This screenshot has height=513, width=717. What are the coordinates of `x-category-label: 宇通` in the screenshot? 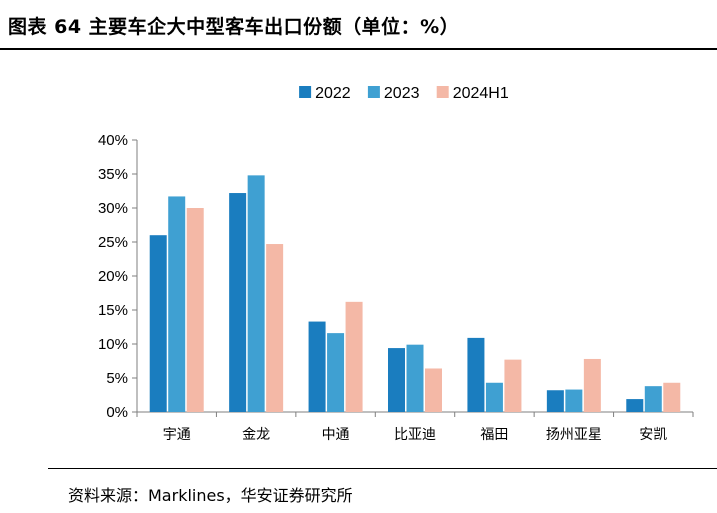 It's located at (177, 435).